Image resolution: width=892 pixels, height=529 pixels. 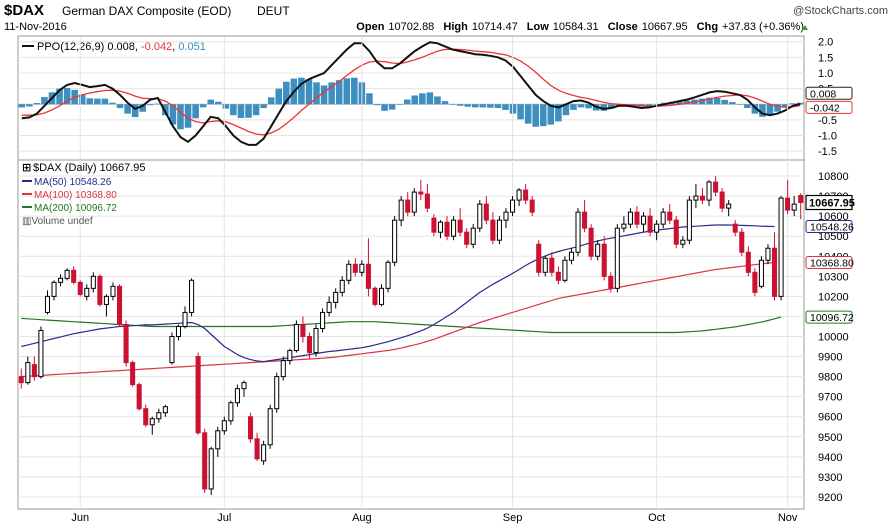 What do you see at coordinates (495, 27) in the screenshot?
I see `high-value: 10714.47` at bounding box center [495, 27].